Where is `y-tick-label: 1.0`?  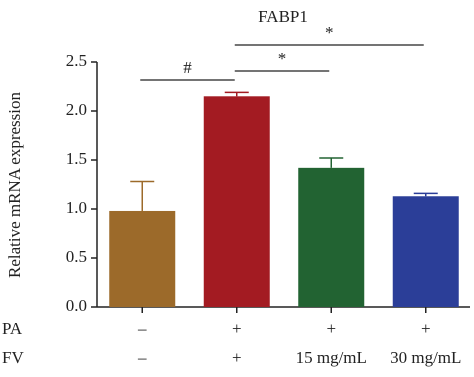
y-tick-label: 1.0 is located at coordinates (76, 207).